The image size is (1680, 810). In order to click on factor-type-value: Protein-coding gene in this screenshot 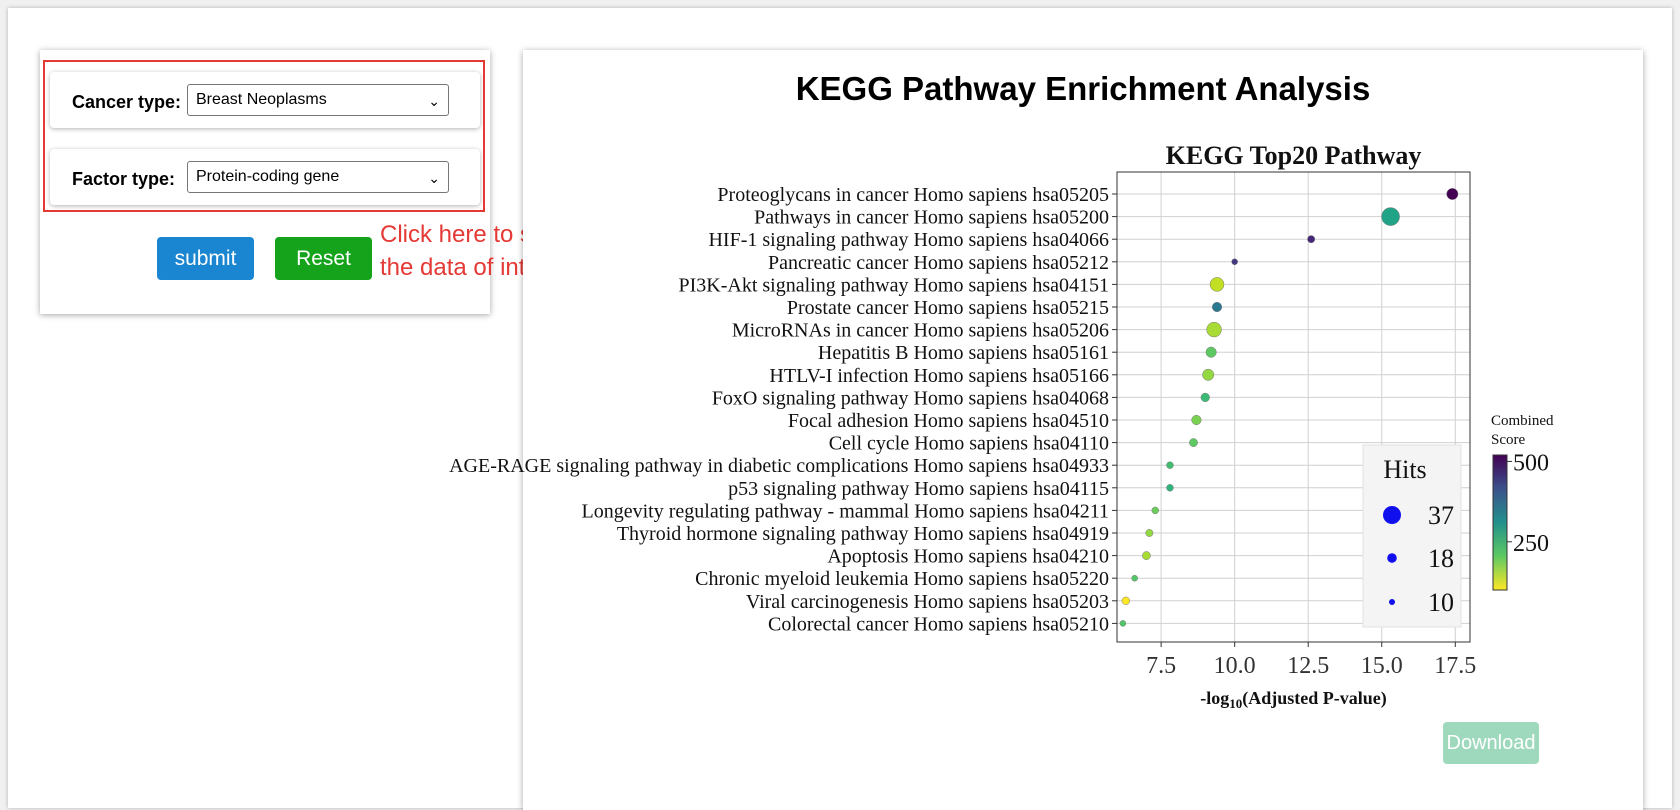, I will do `click(268, 176)`.